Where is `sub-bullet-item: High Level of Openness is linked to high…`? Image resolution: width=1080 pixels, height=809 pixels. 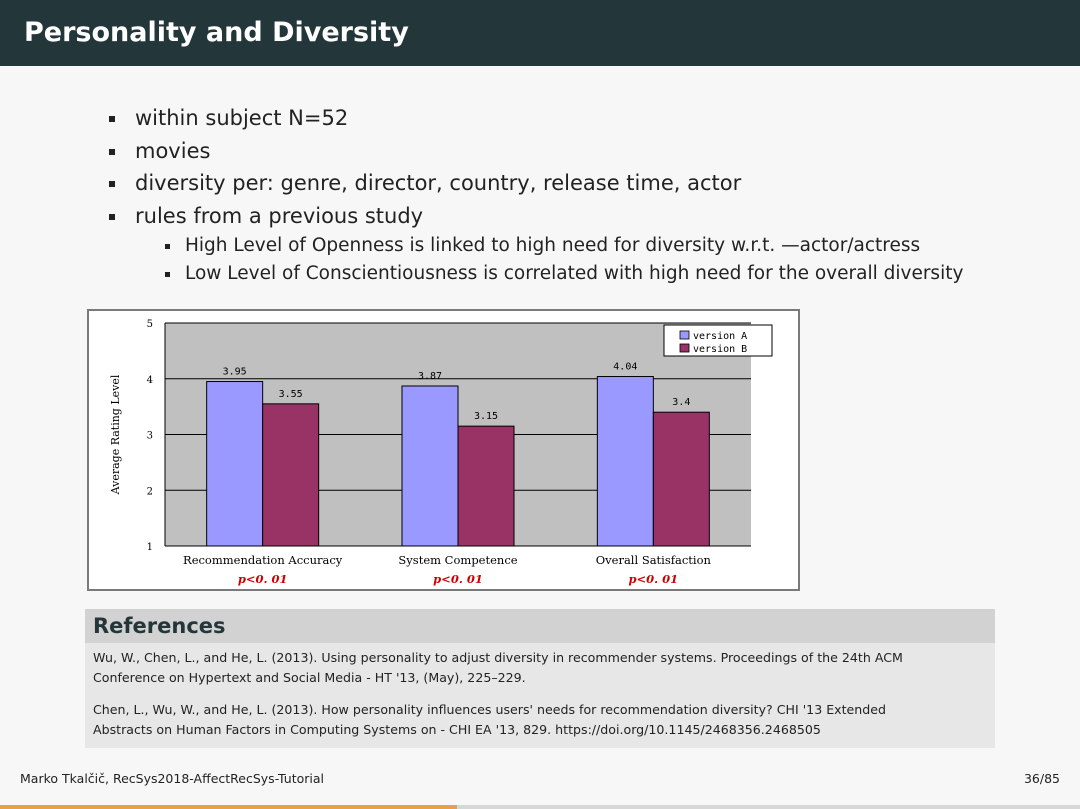
sub-bullet-item: High Level of Openness is linked to high… is located at coordinates (549, 246).